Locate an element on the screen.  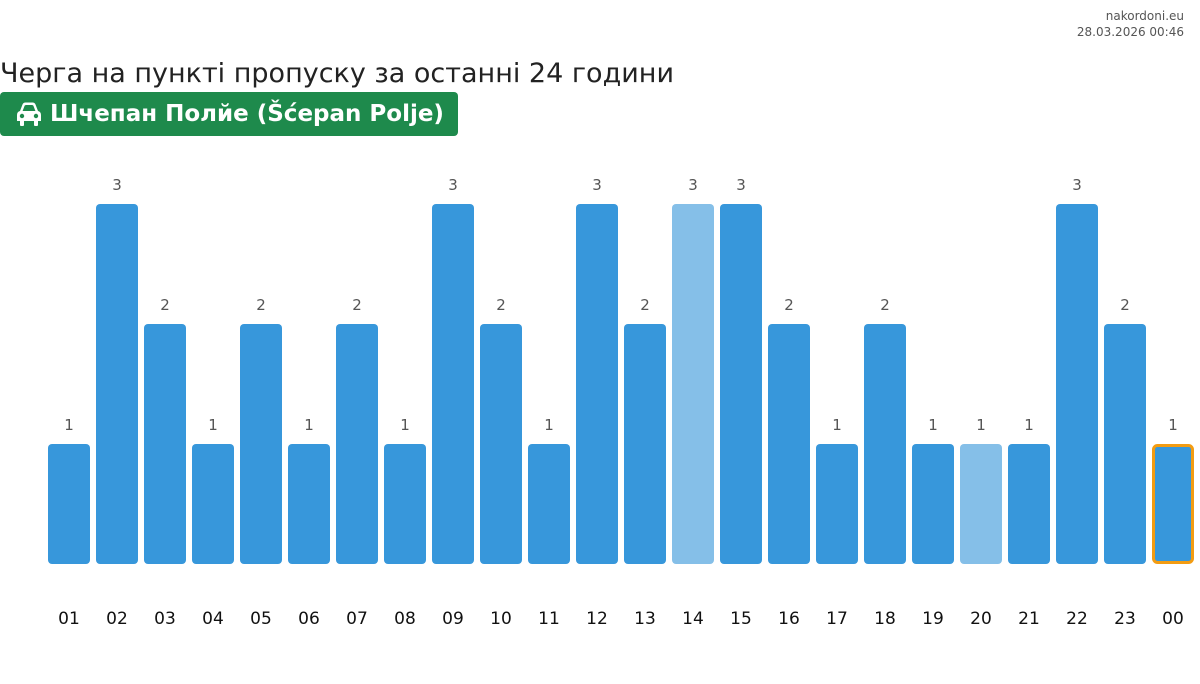
tick-label-18: 18 is located at coordinates (885, 619).